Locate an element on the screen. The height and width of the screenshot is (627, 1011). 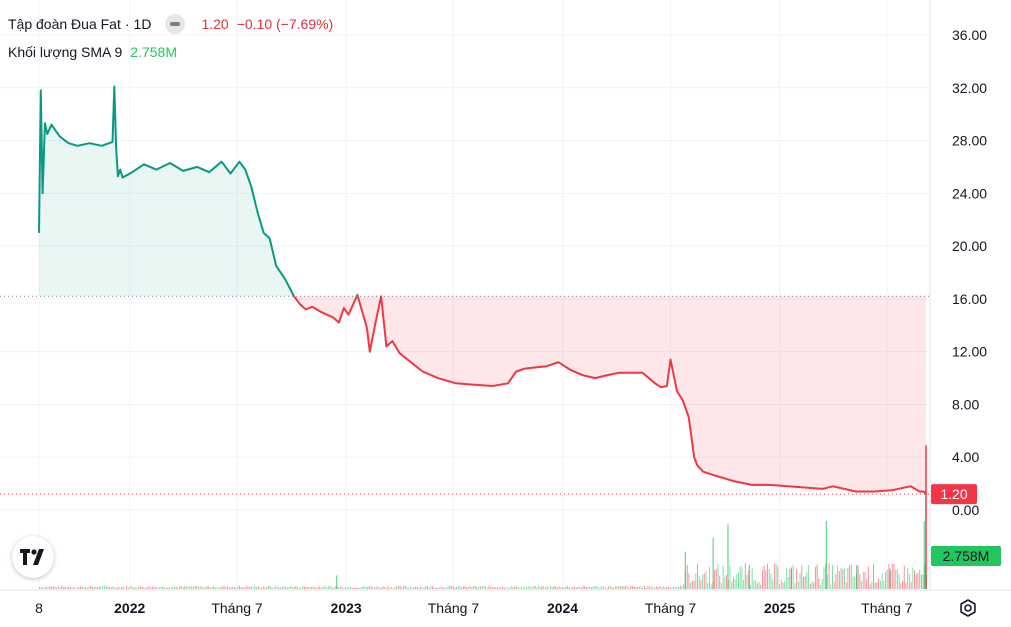
interval-label: 1D is located at coordinates (142, 24).